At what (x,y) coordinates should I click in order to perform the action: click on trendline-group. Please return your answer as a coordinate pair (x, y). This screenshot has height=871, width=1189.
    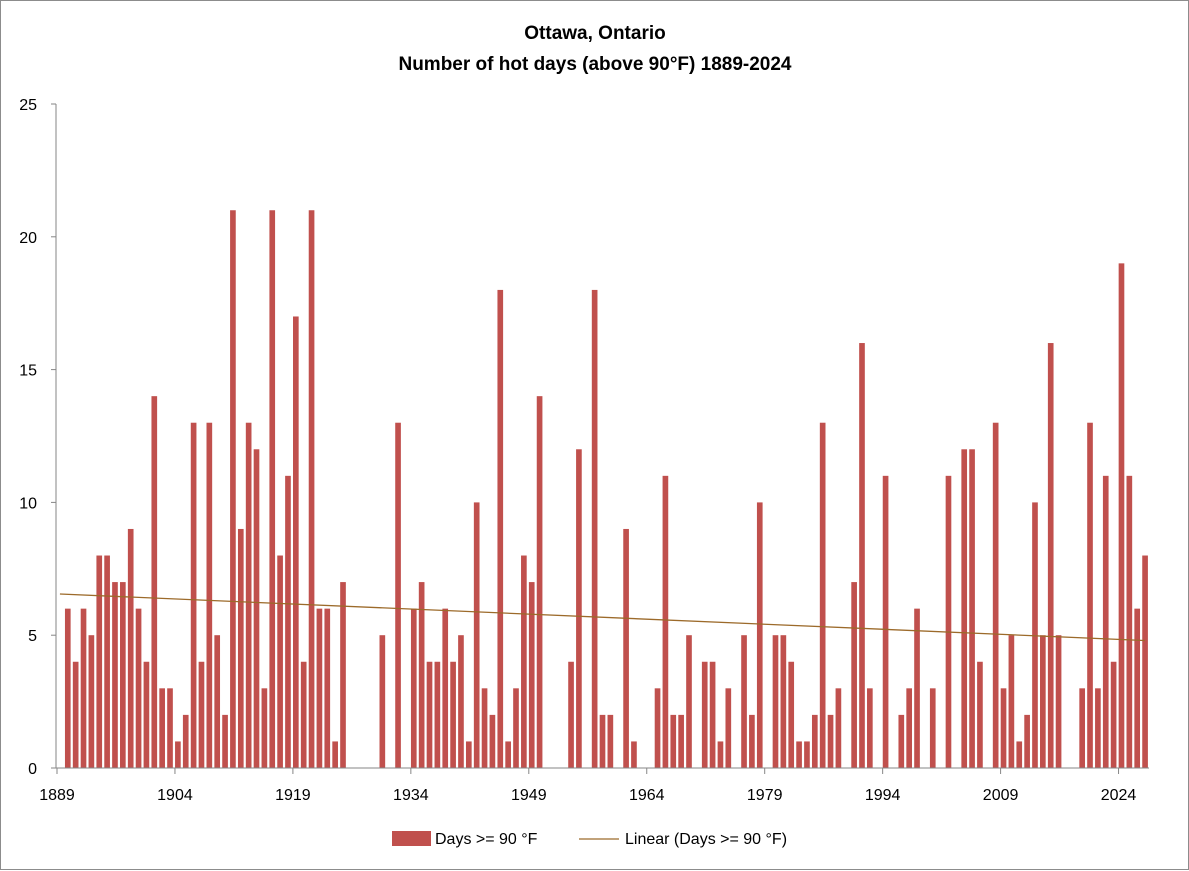
    Looking at the image, I should click on (602, 617).